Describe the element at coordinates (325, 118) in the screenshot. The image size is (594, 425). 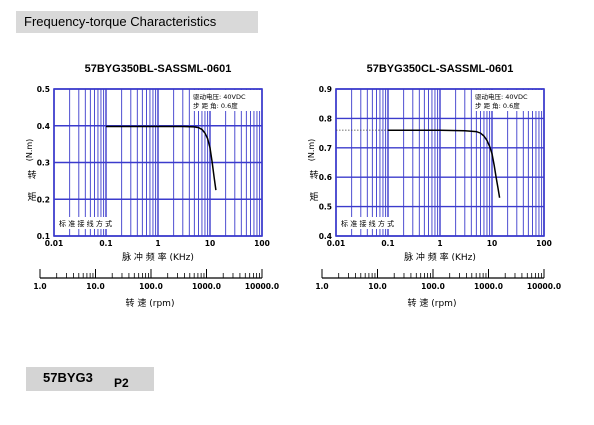
I see `y-tick-label: 0.8` at that location.